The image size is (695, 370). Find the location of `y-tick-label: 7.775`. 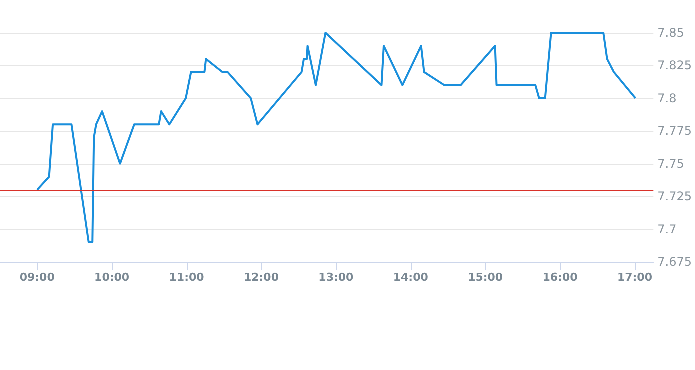

y-tick-label: 7.775 is located at coordinates (675, 131).